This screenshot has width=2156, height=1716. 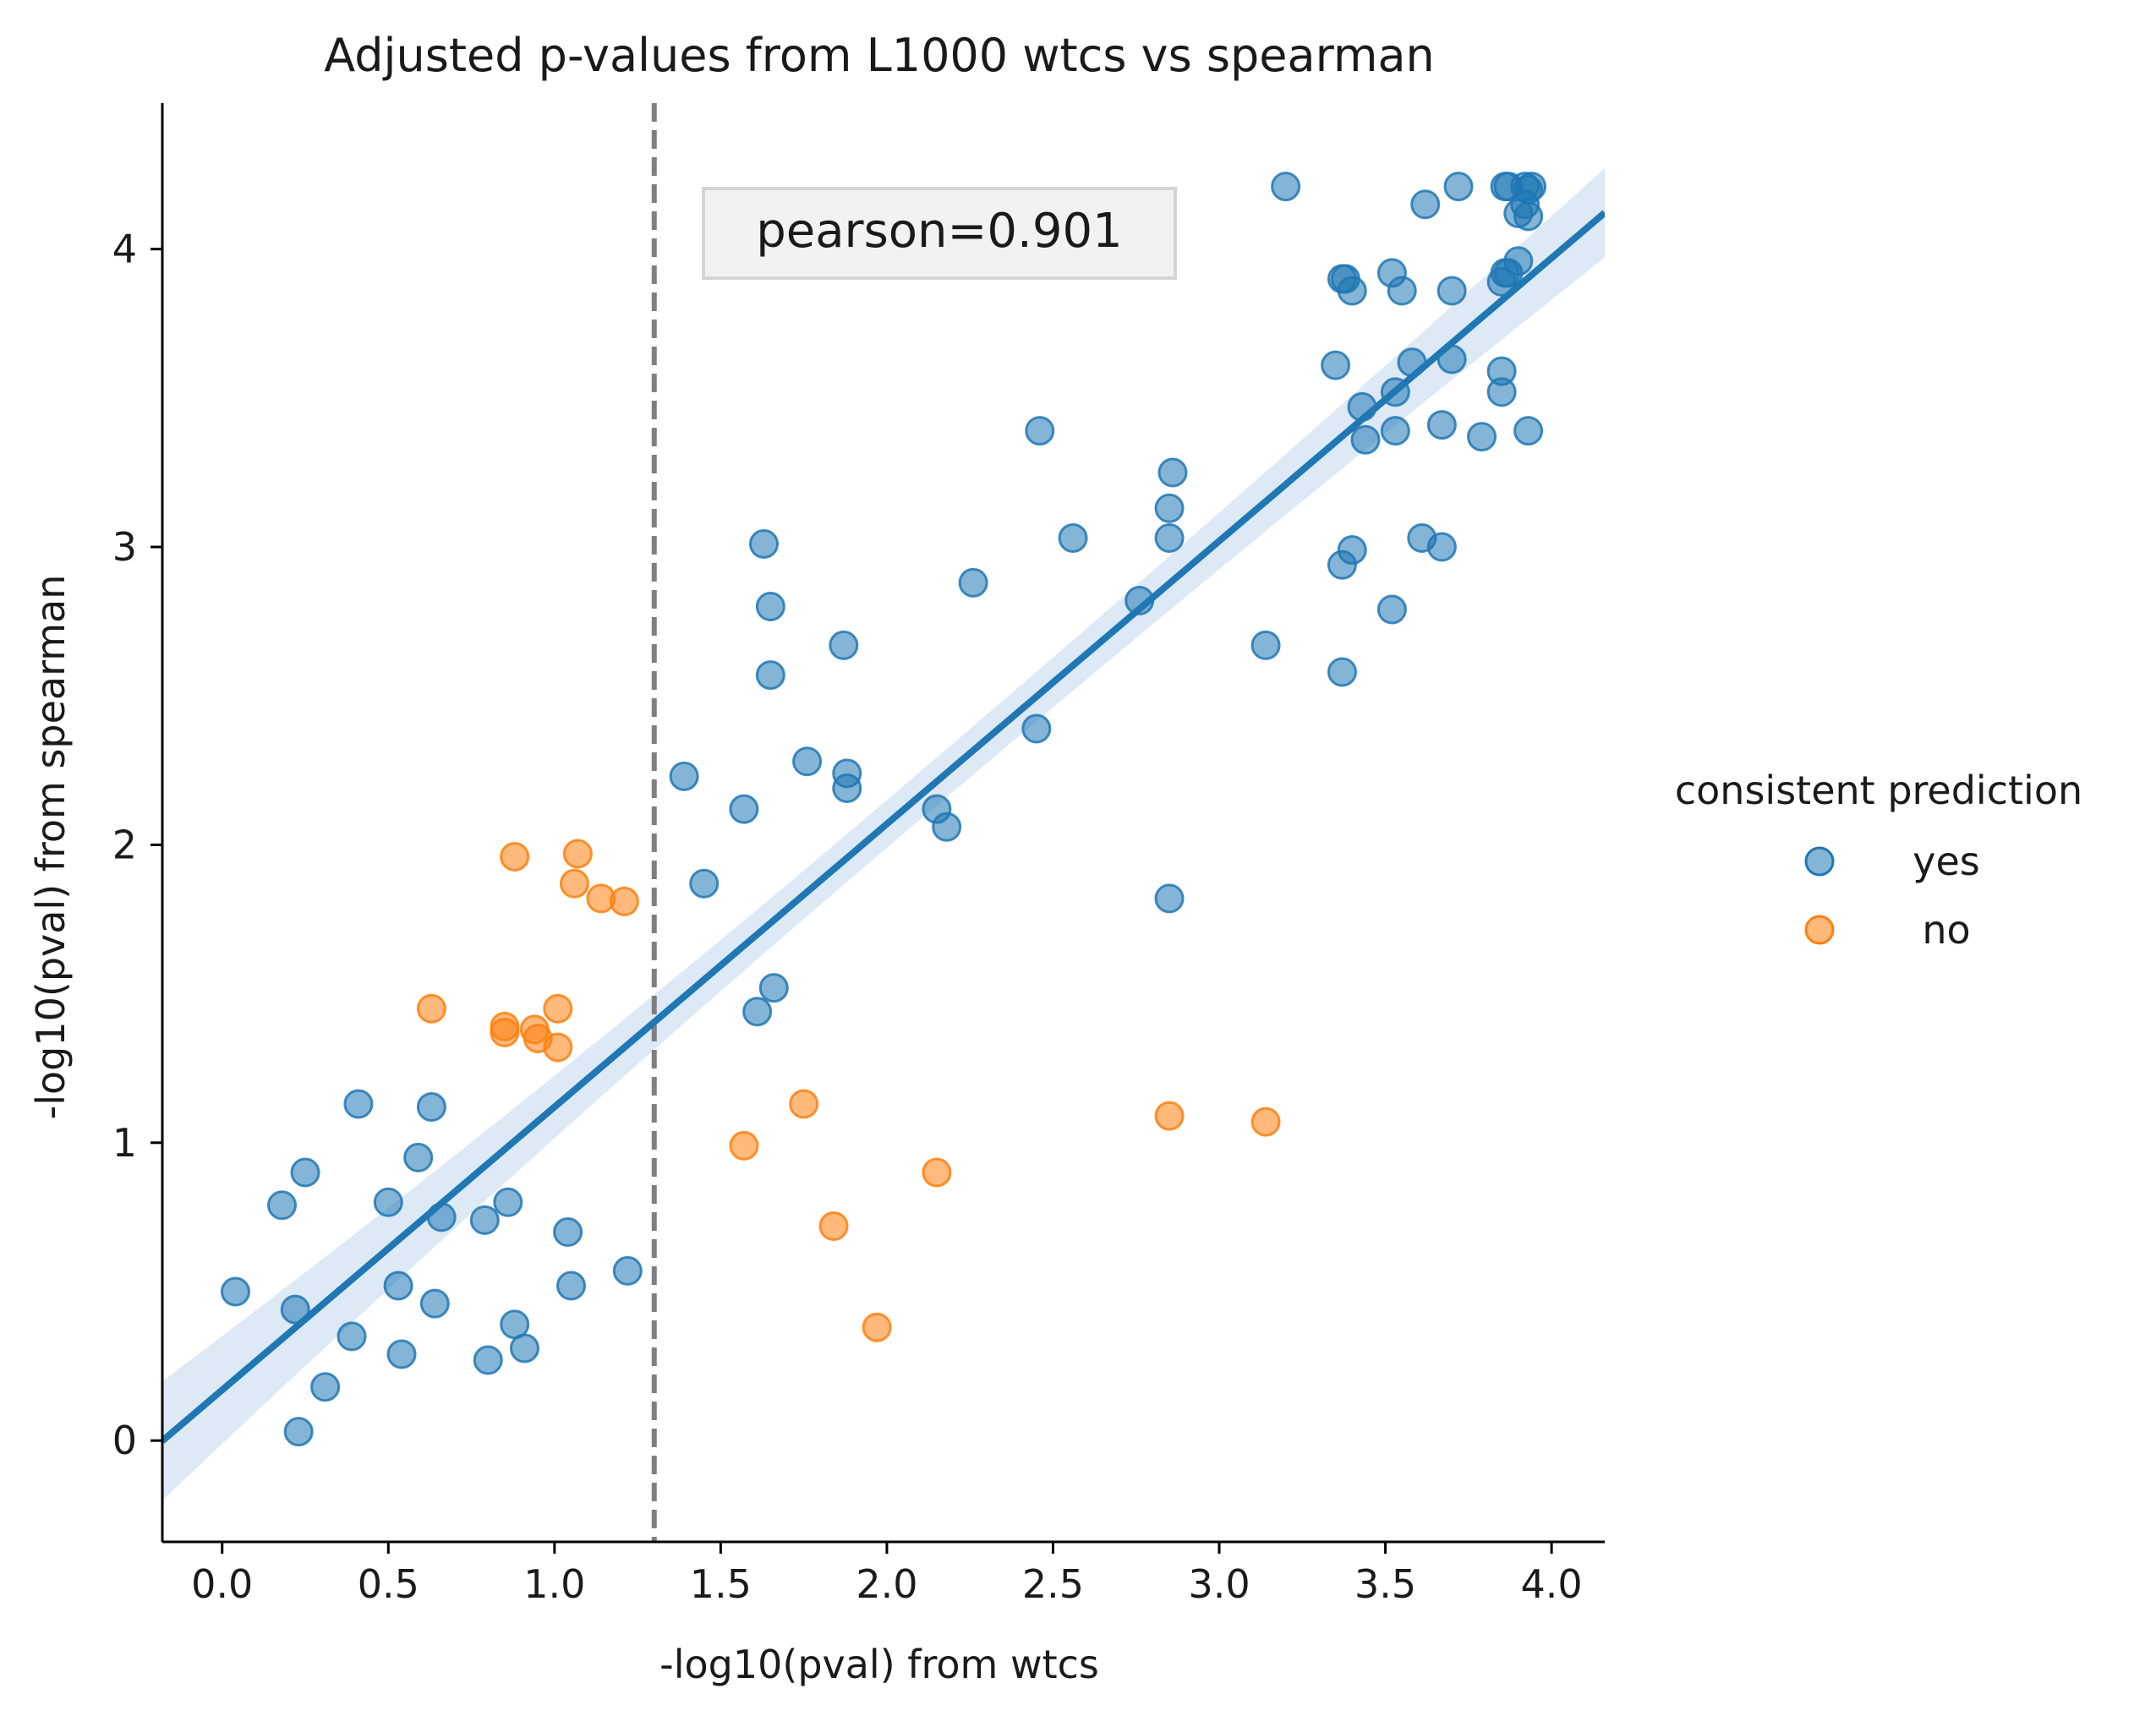 I want to click on y-tick-label-0: 0, so click(x=124, y=1440).